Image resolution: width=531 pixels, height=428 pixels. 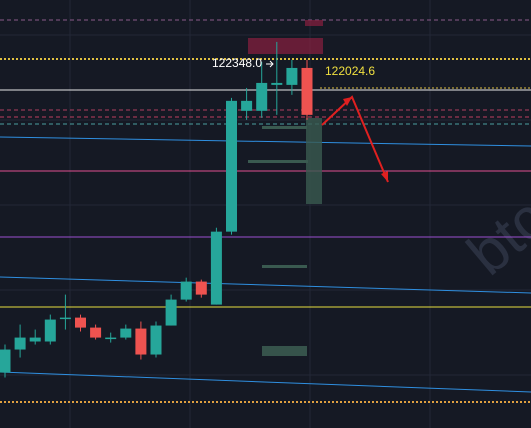 What do you see at coordinates (350, 71) in the screenshot?
I see `last-price-label: 122024.6` at bounding box center [350, 71].